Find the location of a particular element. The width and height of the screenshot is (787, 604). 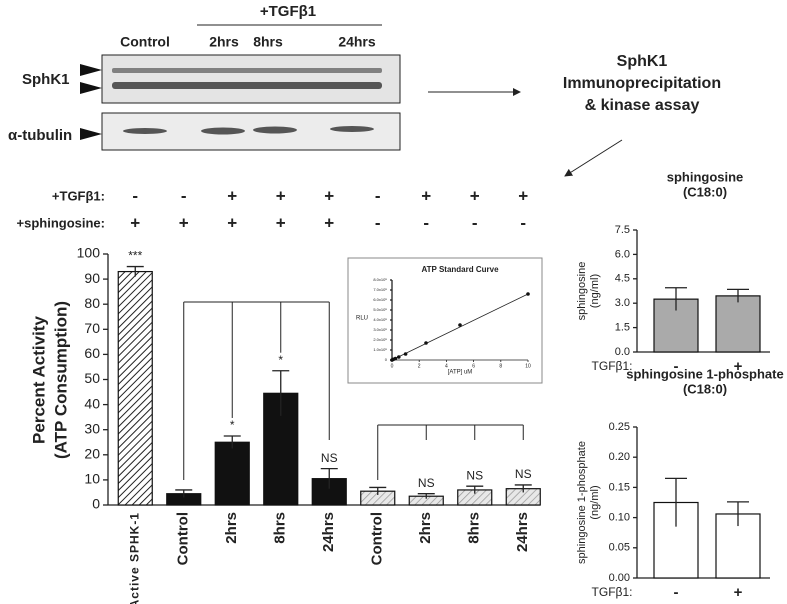

y-tick-label: 1.0x10⁵ is located at coordinates (380, 349).